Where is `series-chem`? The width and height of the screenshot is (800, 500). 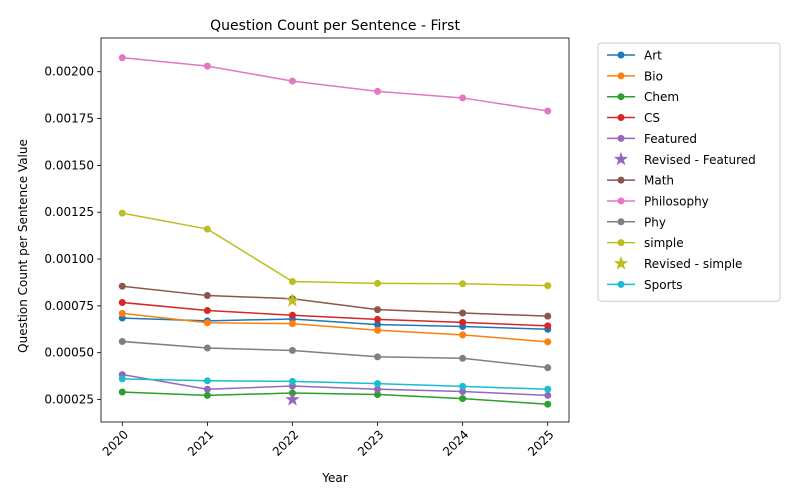 series-chem is located at coordinates (335, 398).